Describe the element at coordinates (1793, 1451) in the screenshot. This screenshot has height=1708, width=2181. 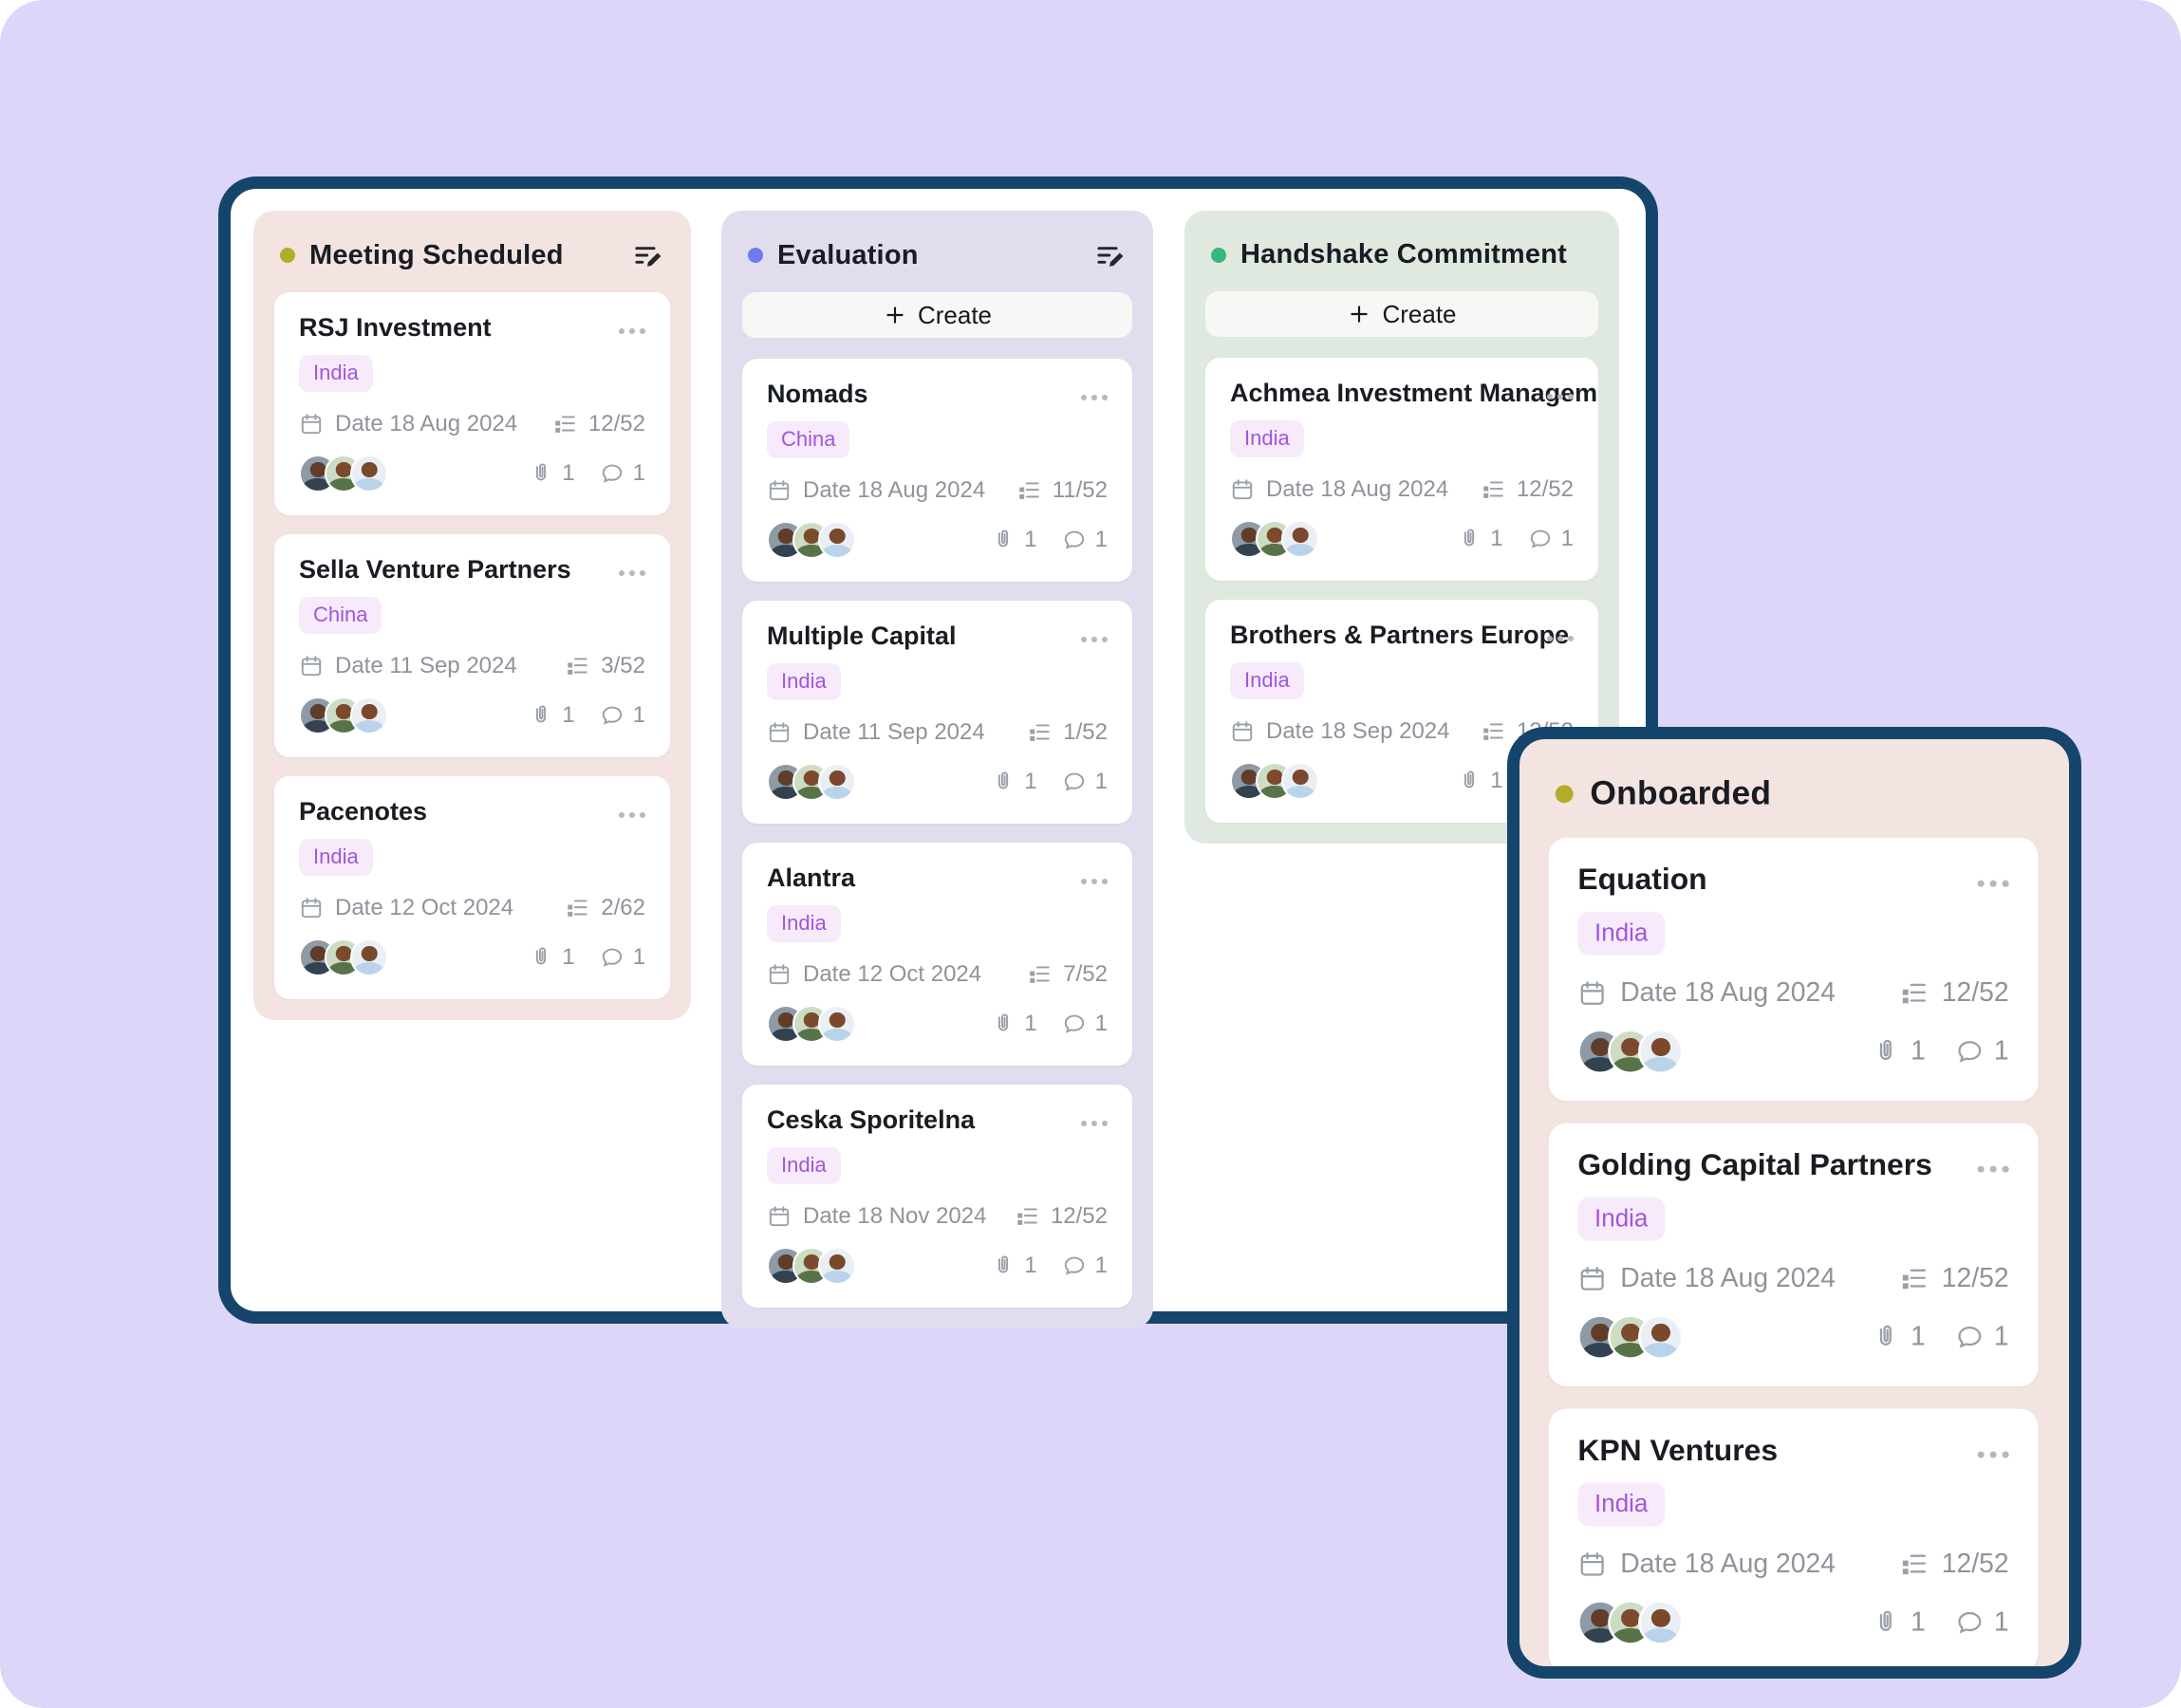
I see `card-header: KPN Ventures` at that location.